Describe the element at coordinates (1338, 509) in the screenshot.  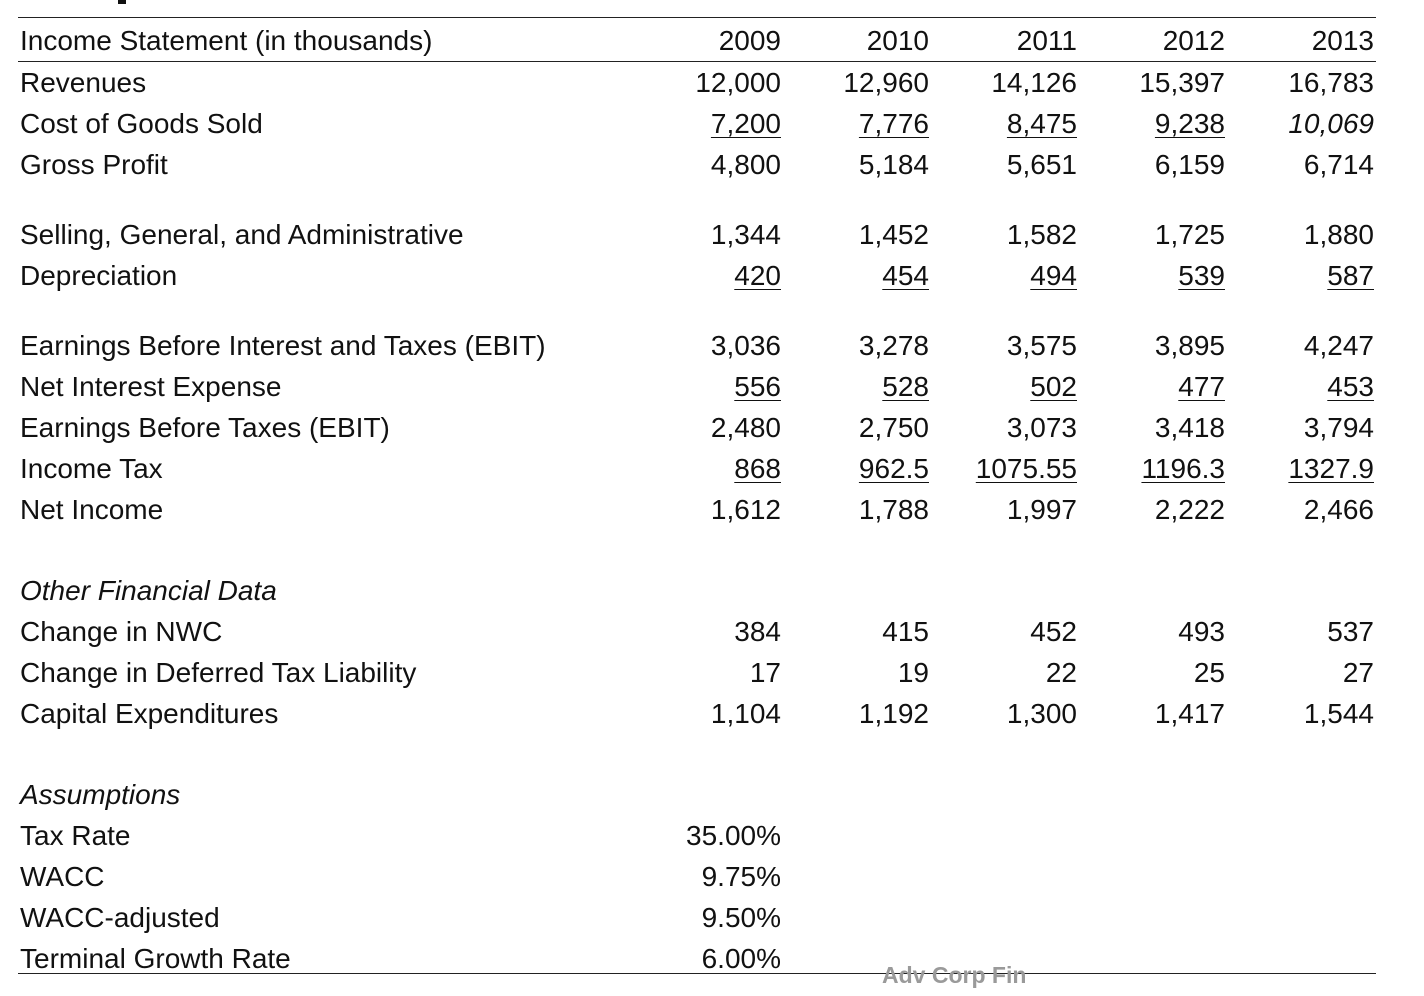
I see `cell-2013: 2,466` at that location.